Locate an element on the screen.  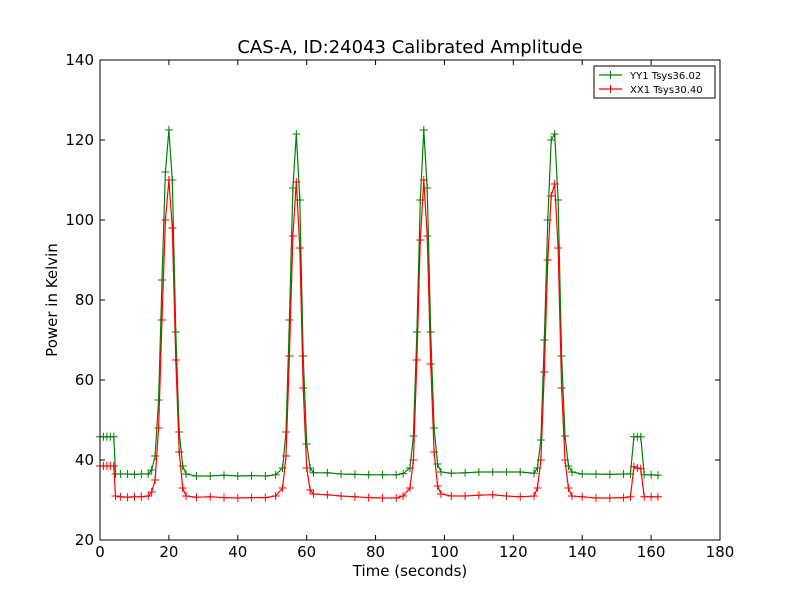
y-tick-label: 120 is located at coordinates (79, 140).